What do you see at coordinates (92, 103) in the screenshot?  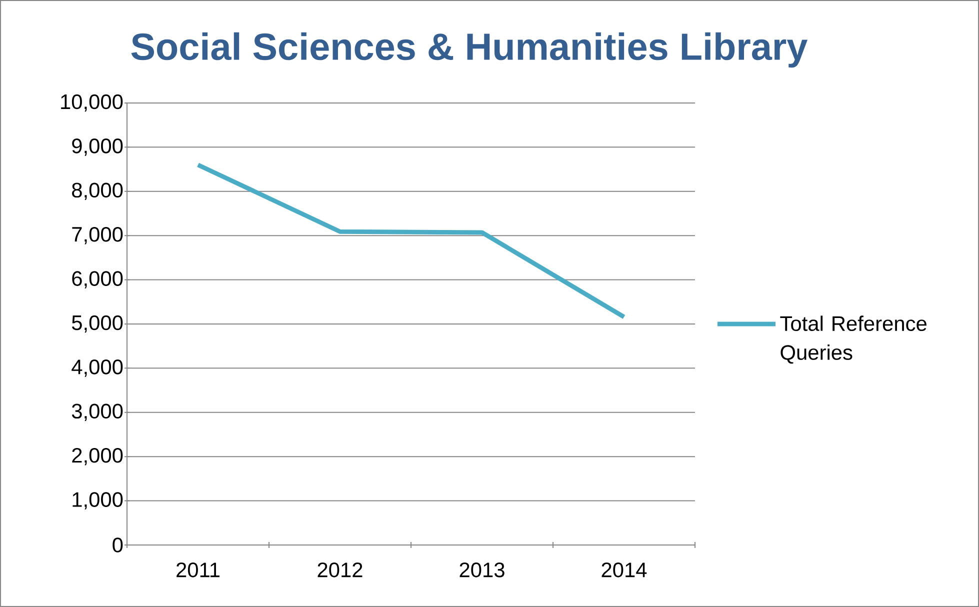 I see `y-tick-label: 10,000` at bounding box center [92, 103].